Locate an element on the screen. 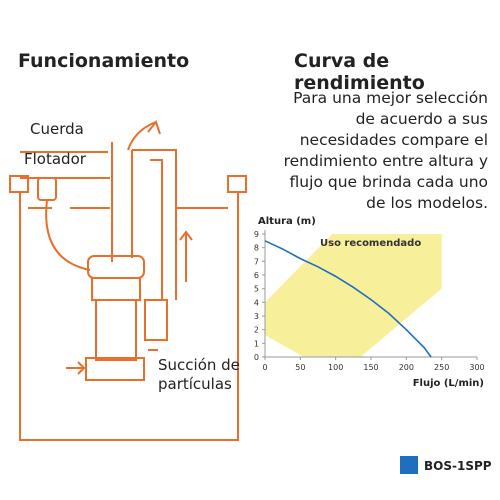  left-title-text: Funcionamiento is located at coordinates (104, 61).